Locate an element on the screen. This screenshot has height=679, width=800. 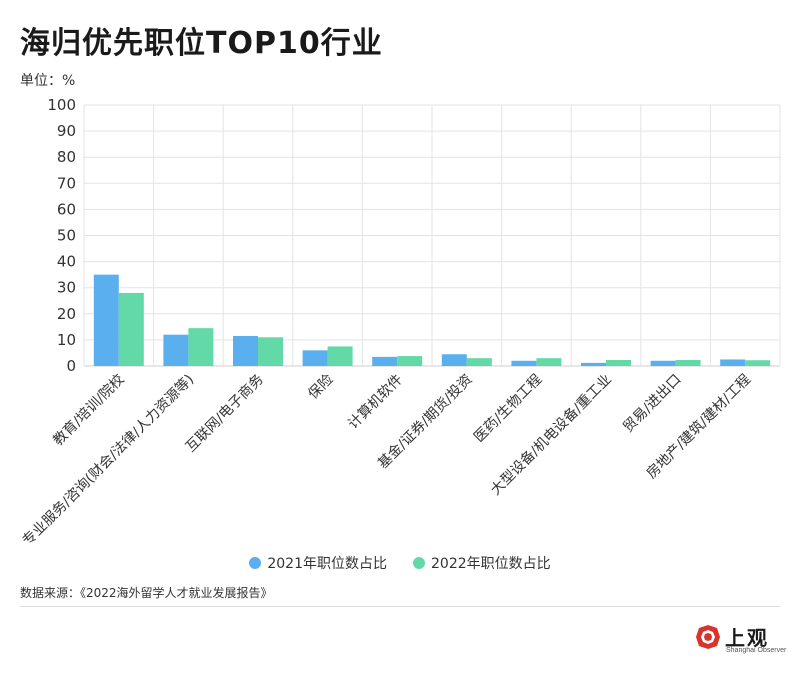
y-tick-label: 20 is located at coordinates (66, 314).